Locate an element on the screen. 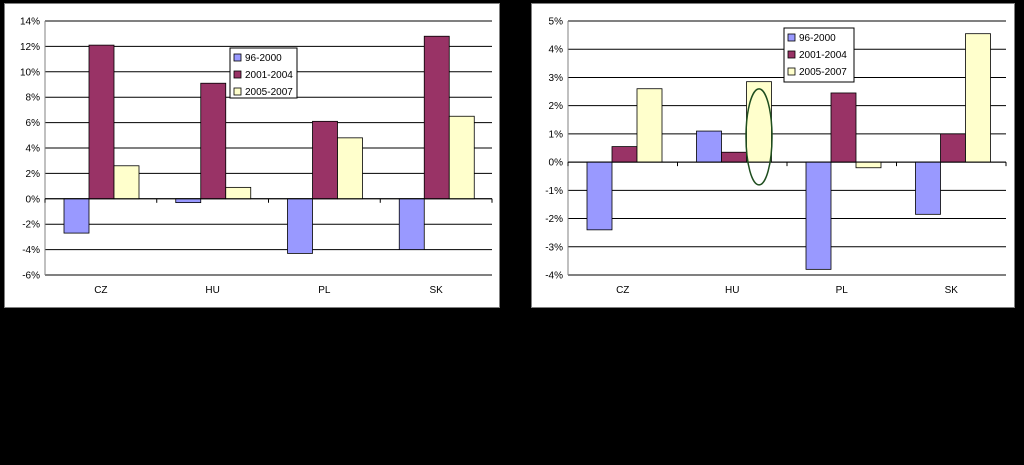  highlight-ellipse is located at coordinates (759, 137).